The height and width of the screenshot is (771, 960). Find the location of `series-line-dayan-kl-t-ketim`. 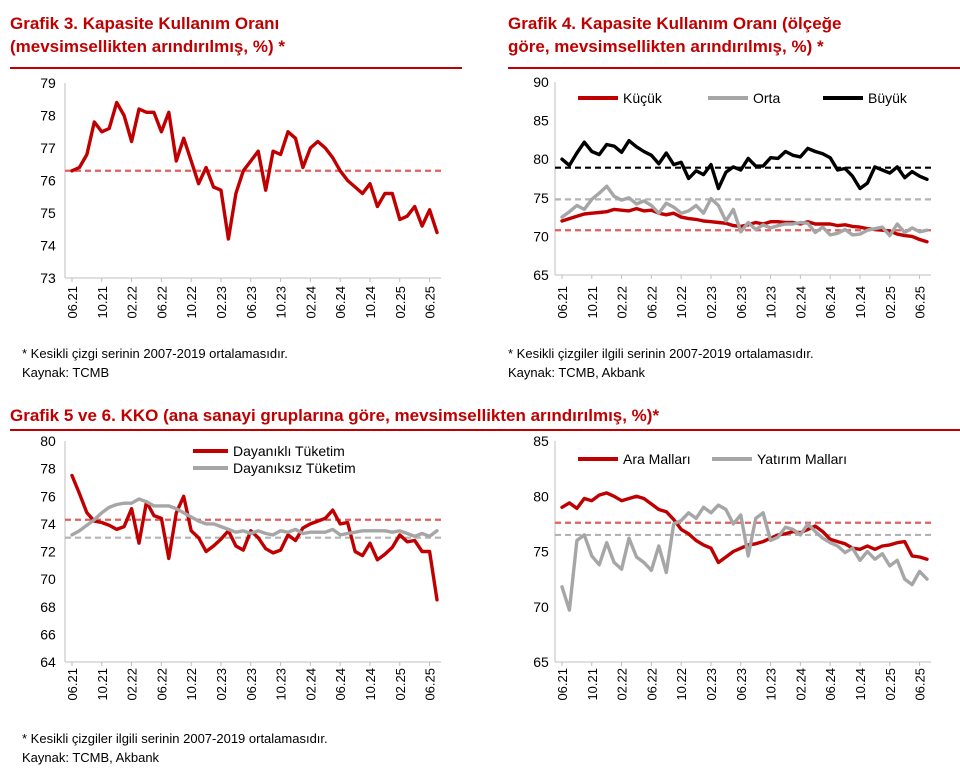

series-line-dayan-kl-t-ketim is located at coordinates (254, 537).